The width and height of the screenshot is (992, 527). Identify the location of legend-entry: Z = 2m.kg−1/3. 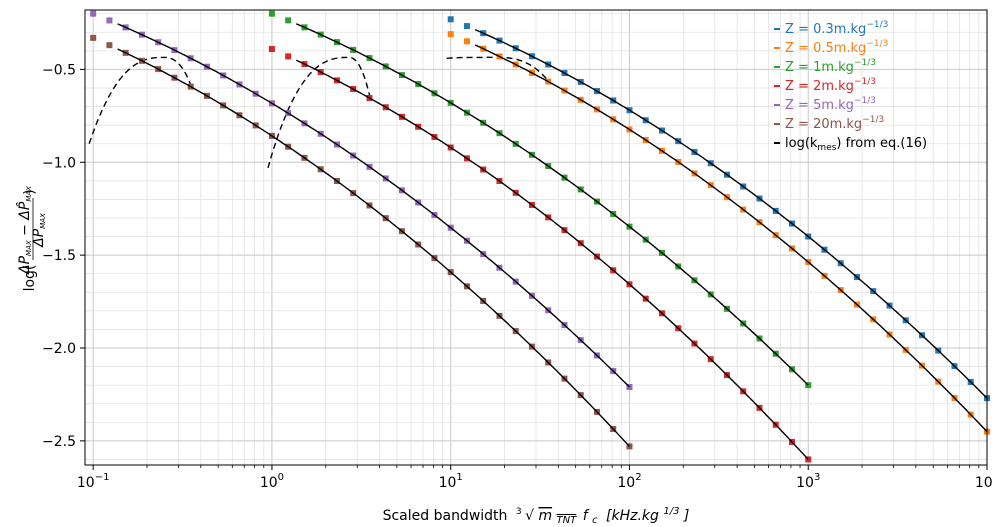
(830, 85).